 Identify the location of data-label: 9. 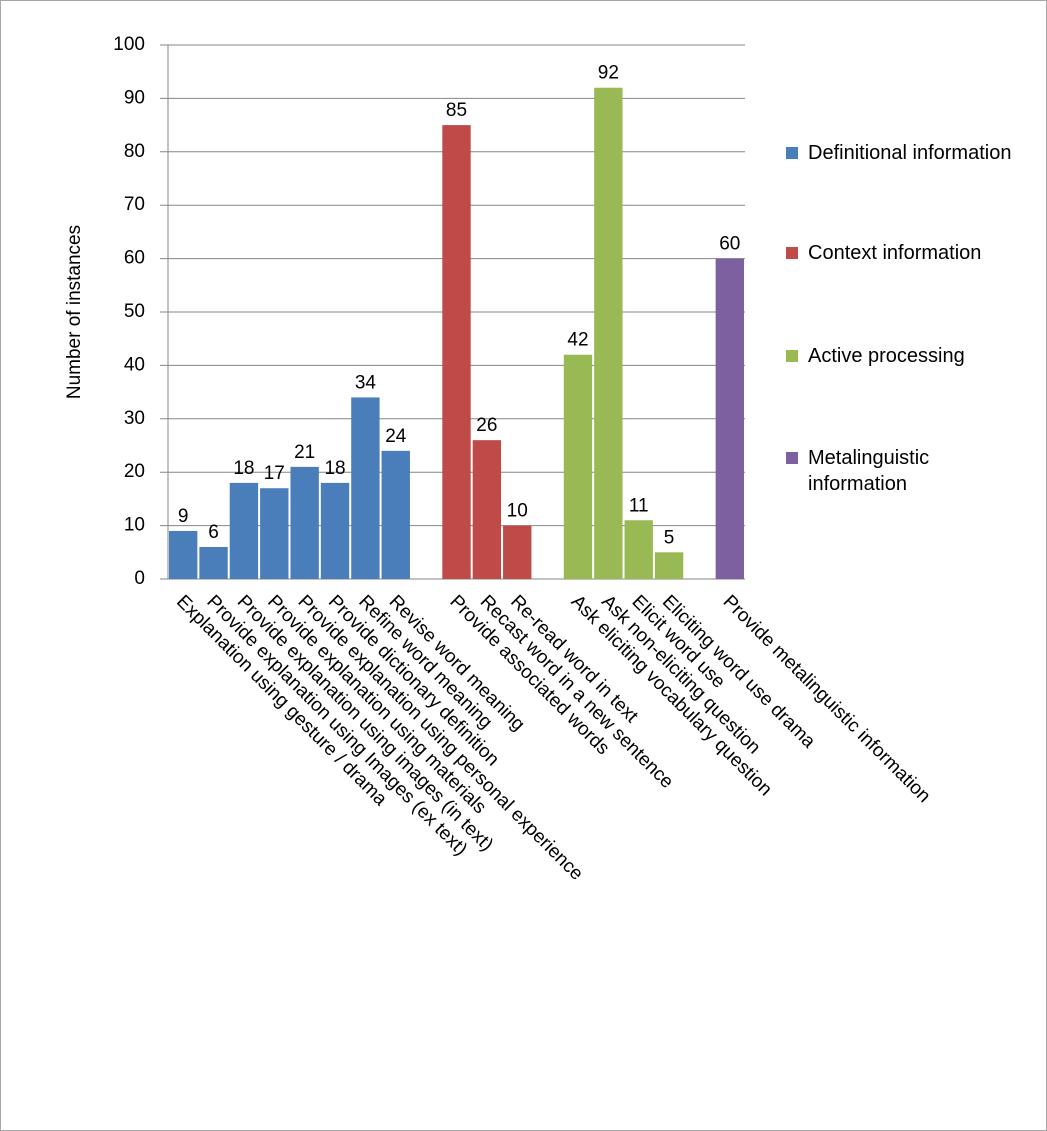
(183, 516).